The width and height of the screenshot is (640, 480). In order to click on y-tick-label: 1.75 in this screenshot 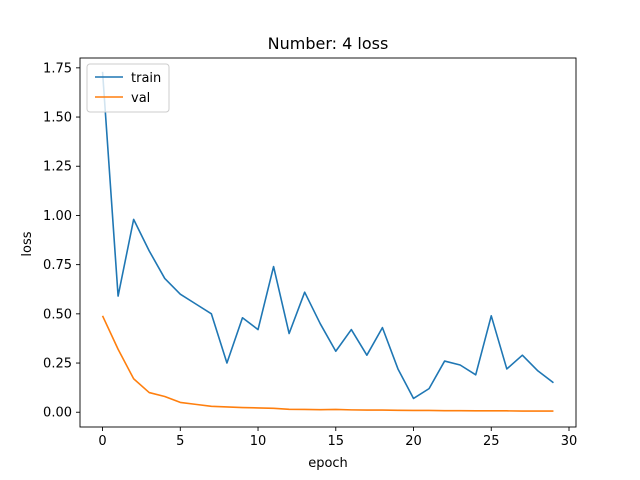, I will do `click(57, 68)`.